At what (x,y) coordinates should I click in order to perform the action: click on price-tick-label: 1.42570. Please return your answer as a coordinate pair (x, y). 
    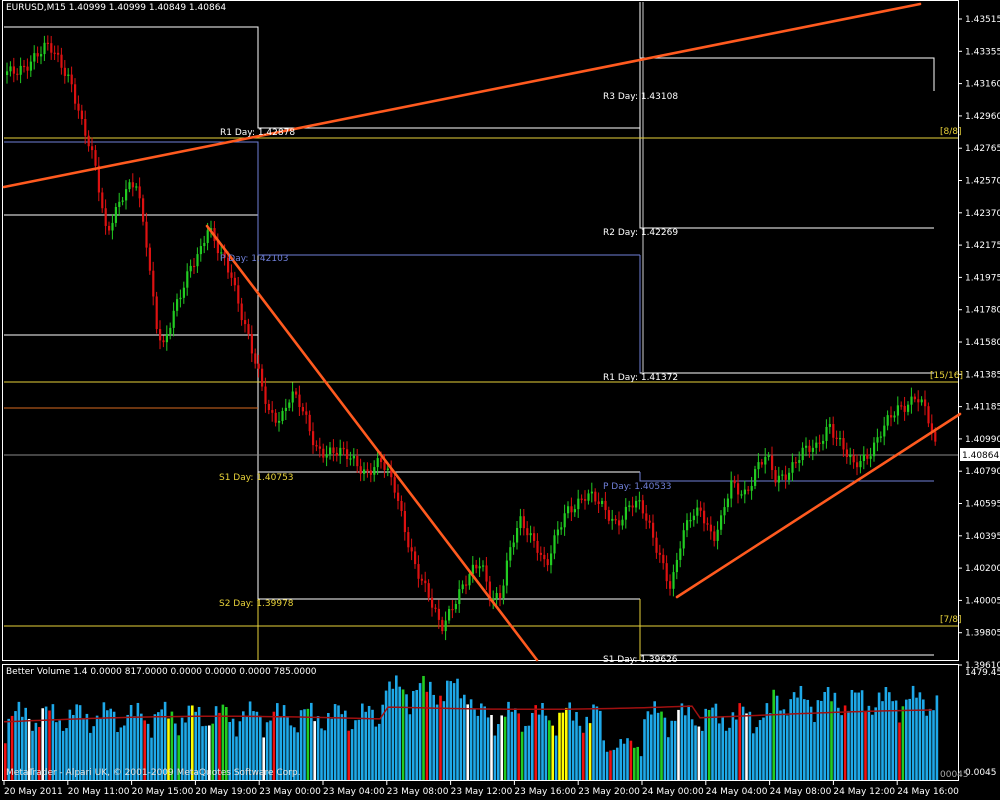
    Looking at the image, I should click on (982, 182).